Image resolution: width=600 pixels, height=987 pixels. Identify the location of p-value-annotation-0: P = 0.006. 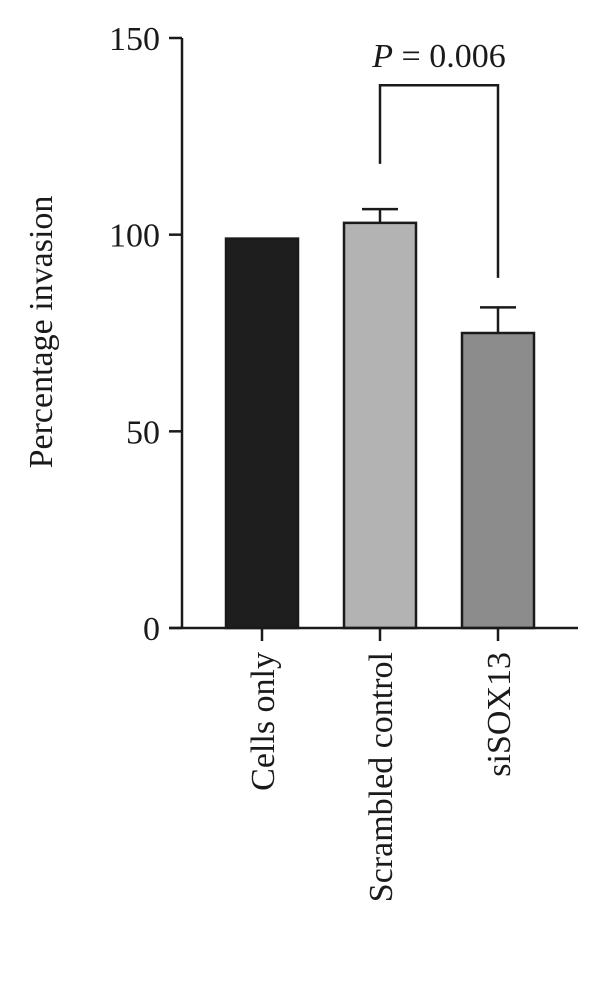
(438, 56).